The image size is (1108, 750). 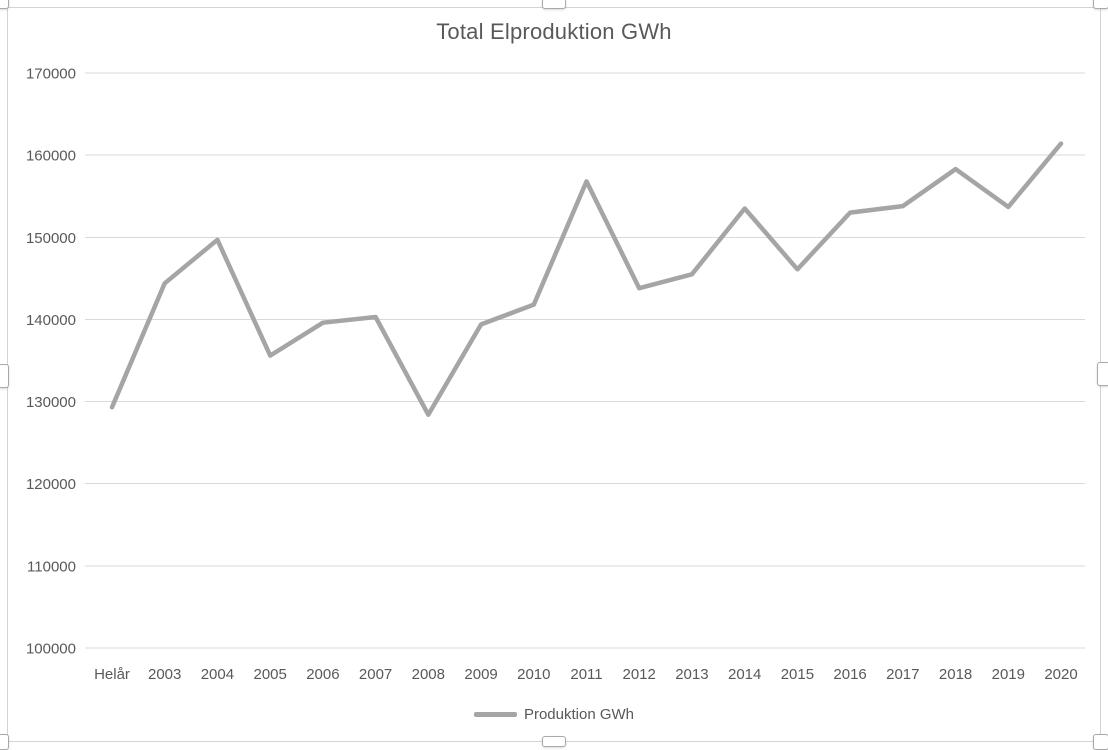 What do you see at coordinates (639, 674) in the screenshot?
I see `x-tick-label: 2012` at bounding box center [639, 674].